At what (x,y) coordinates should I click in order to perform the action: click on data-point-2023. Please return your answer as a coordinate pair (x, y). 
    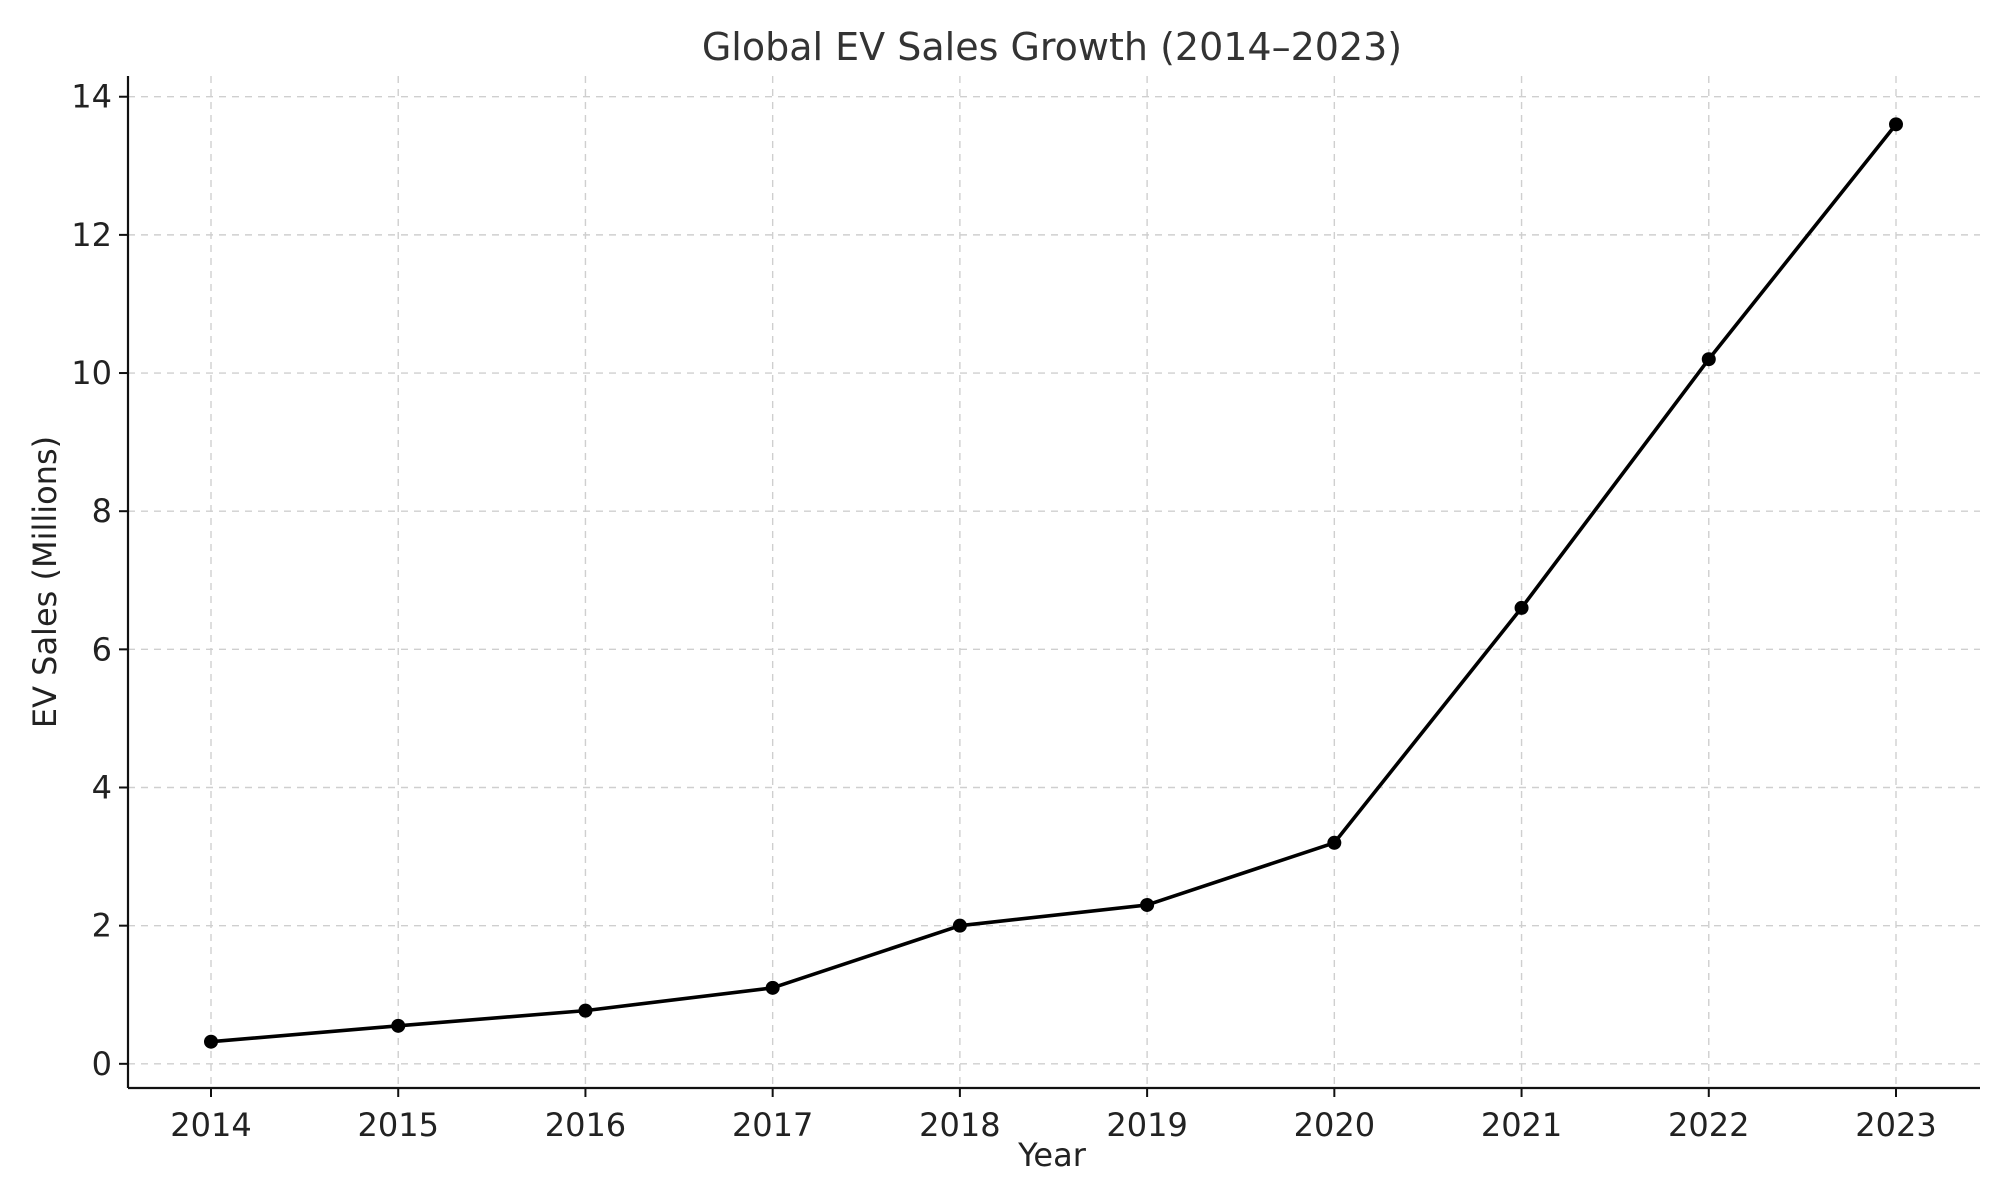
    Looking at the image, I should click on (1896, 124).